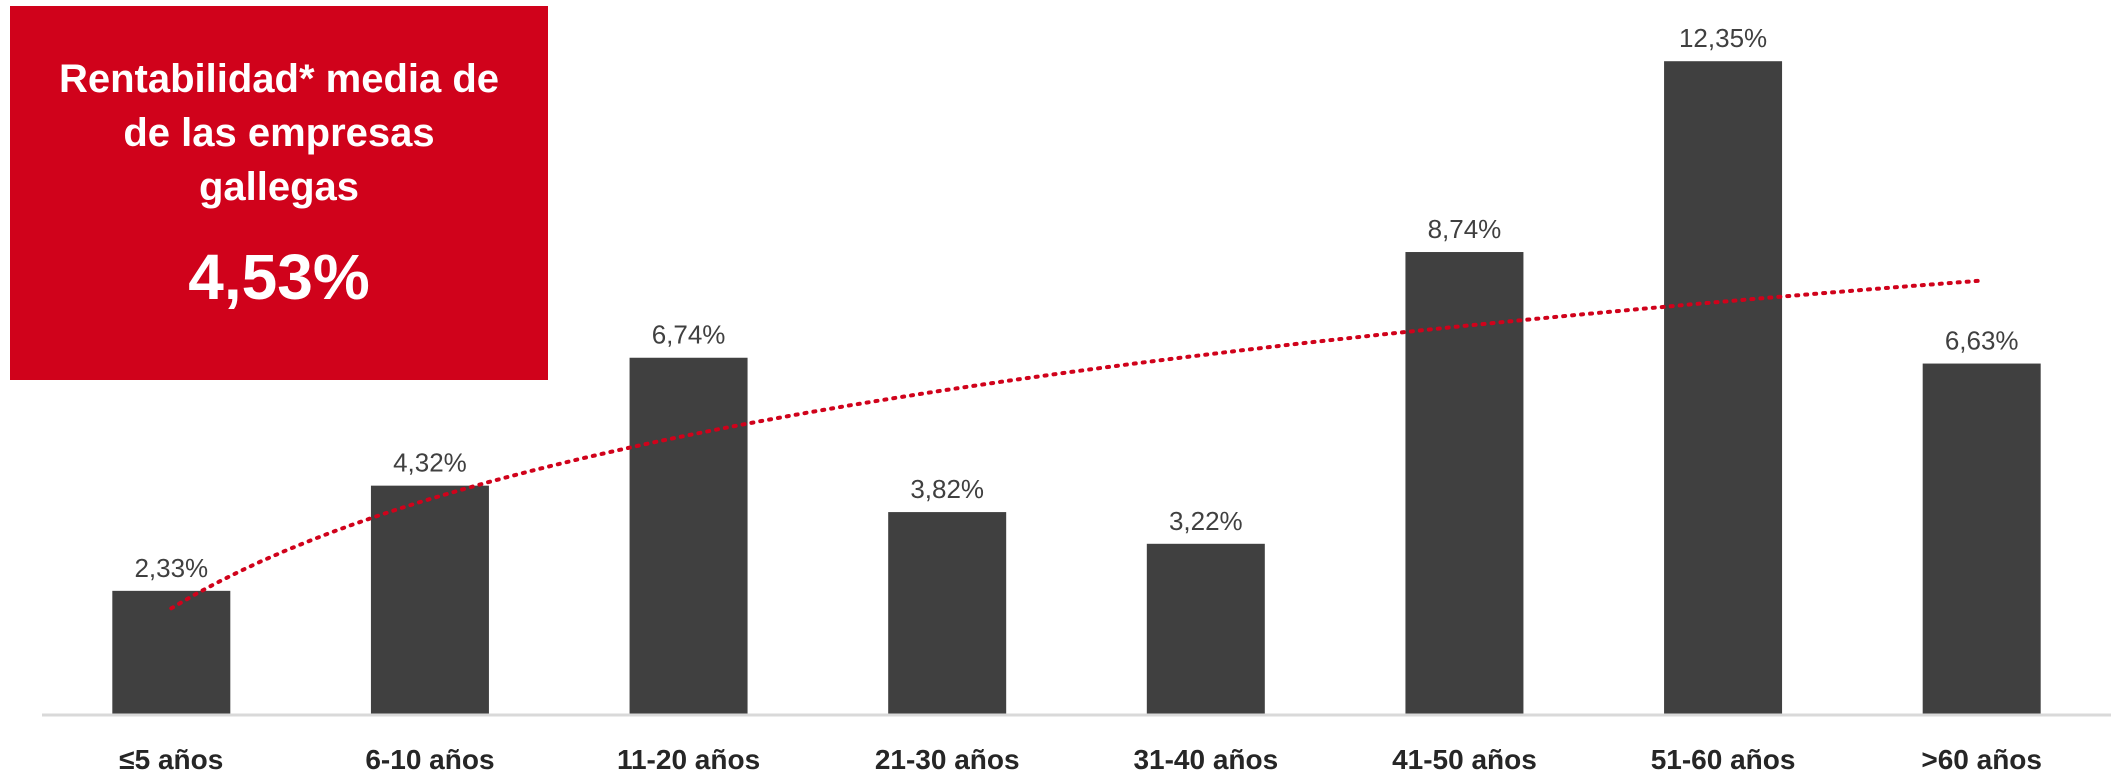 The height and width of the screenshot is (773, 2111). Describe the element at coordinates (279, 277) in the screenshot. I see `summary-value: 4,53%` at that location.